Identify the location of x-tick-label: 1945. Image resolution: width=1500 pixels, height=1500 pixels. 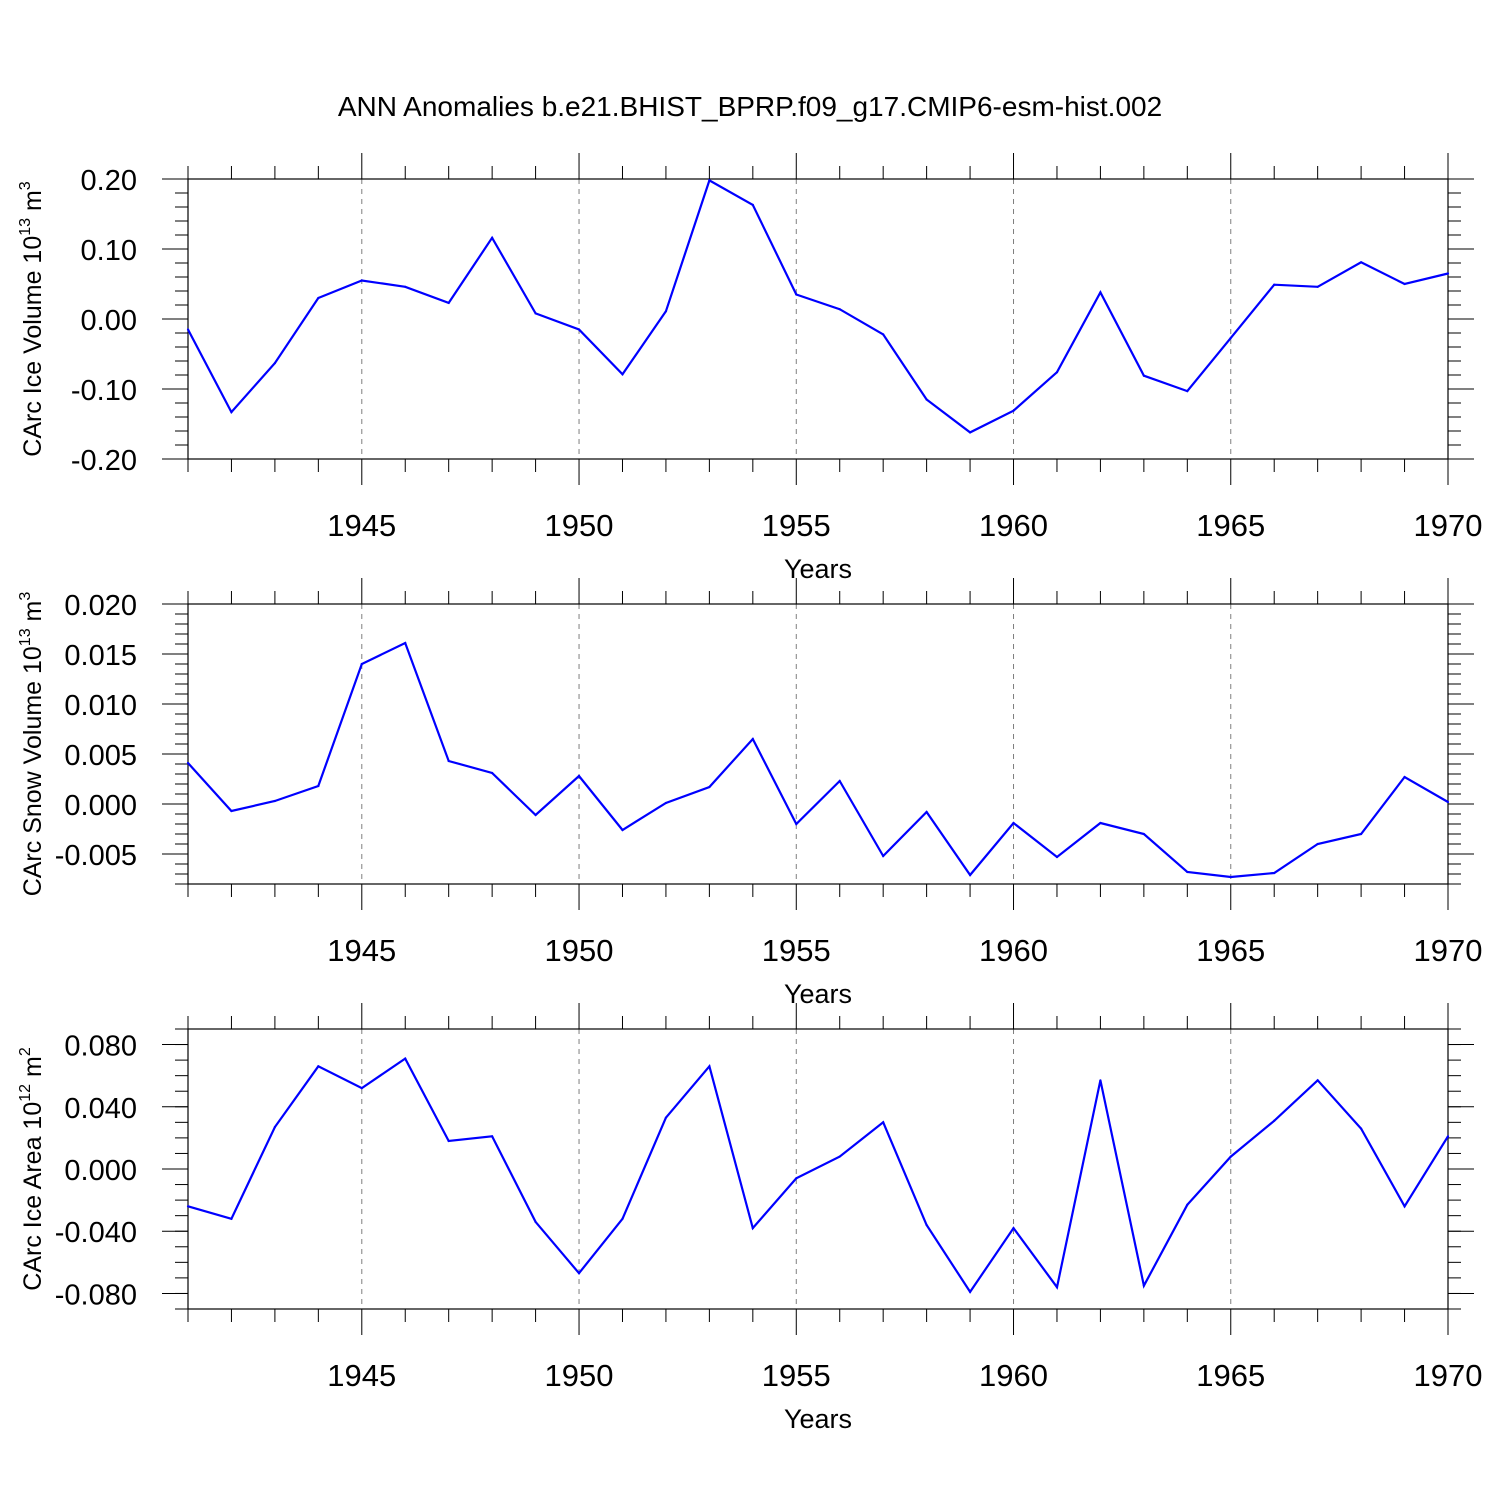
(361, 1375).